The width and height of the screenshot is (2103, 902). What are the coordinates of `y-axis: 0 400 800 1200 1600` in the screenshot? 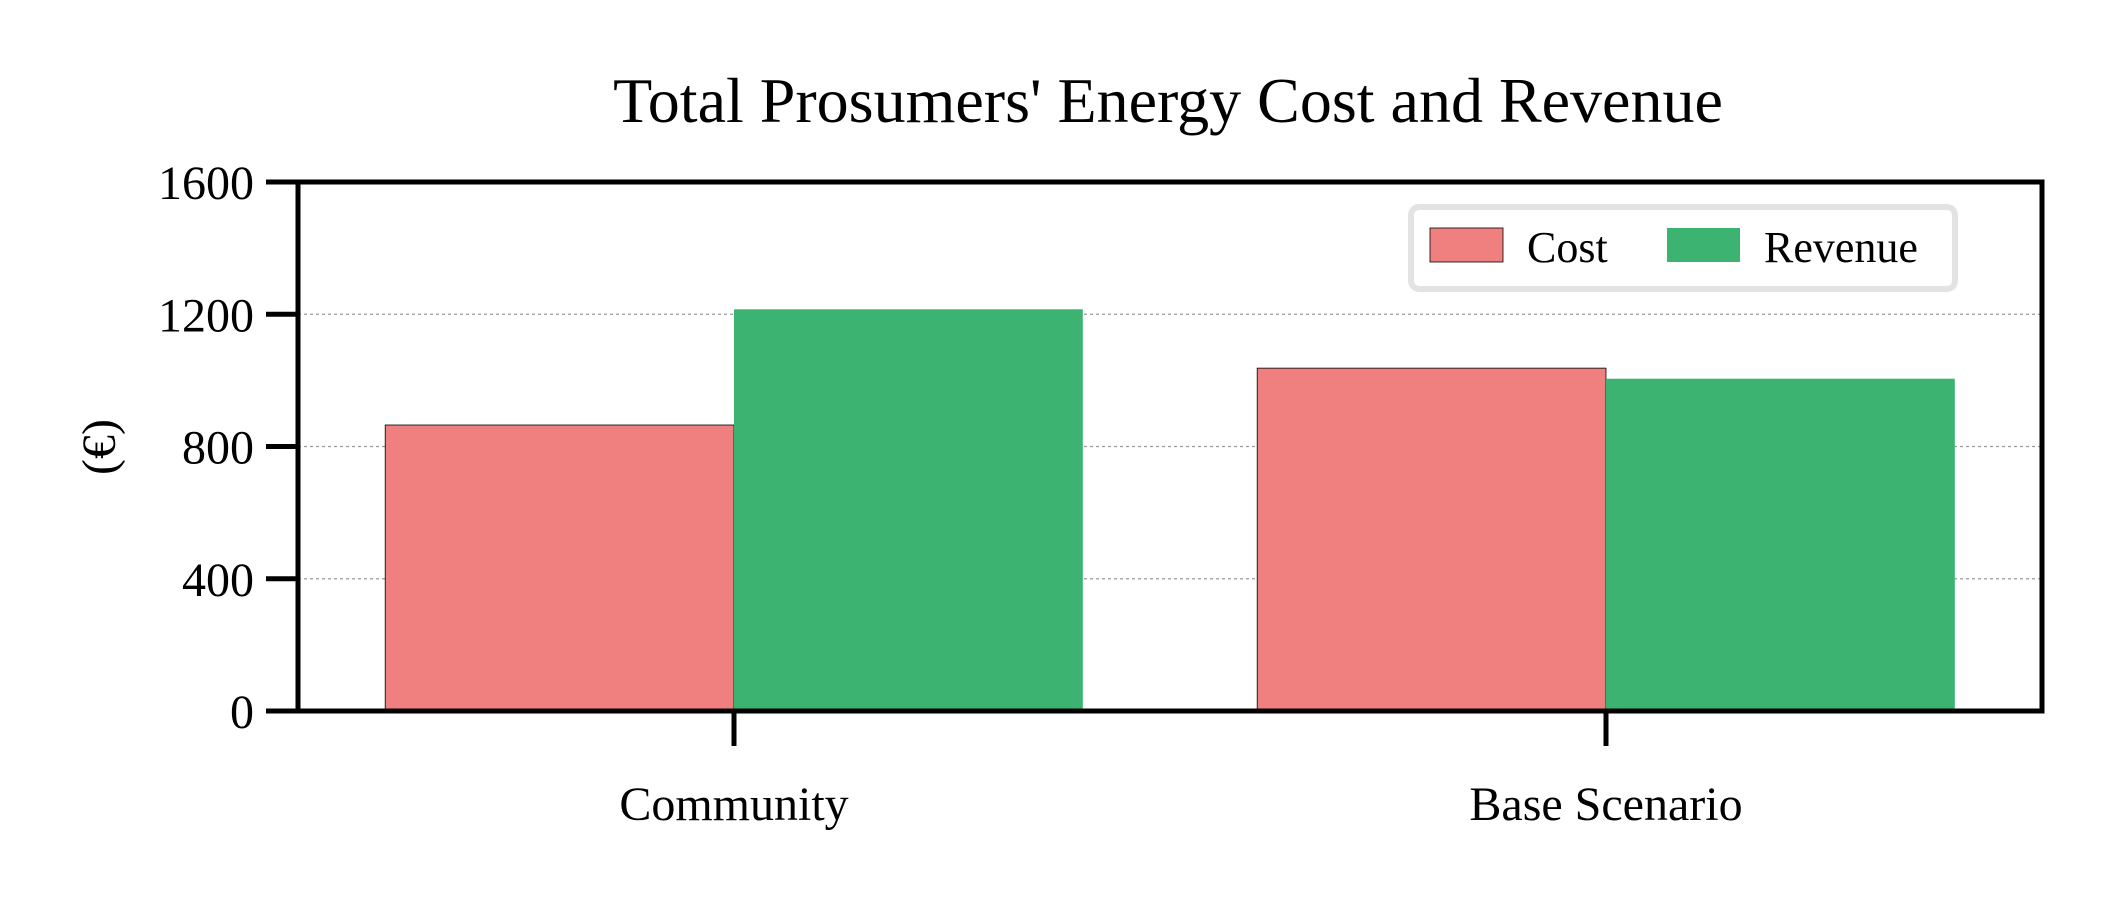 It's located at (228, 448).